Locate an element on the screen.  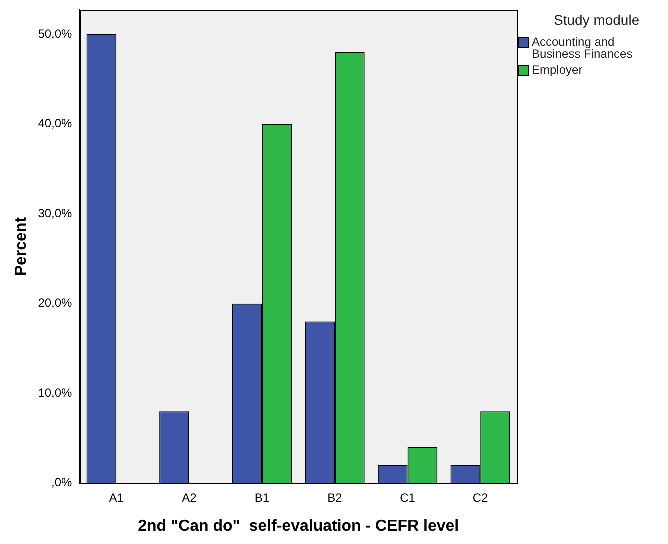
y-tick-label: 30,0% is located at coordinates (55, 213).